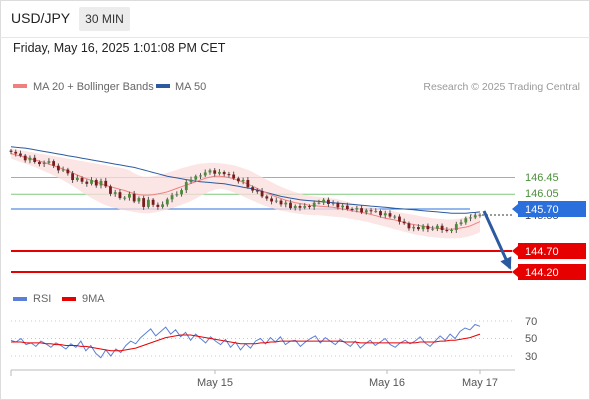  Describe the element at coordinates (501, 87) in the screenshot. I see `credit-text: Research © 2025 Trading Central` at that location.